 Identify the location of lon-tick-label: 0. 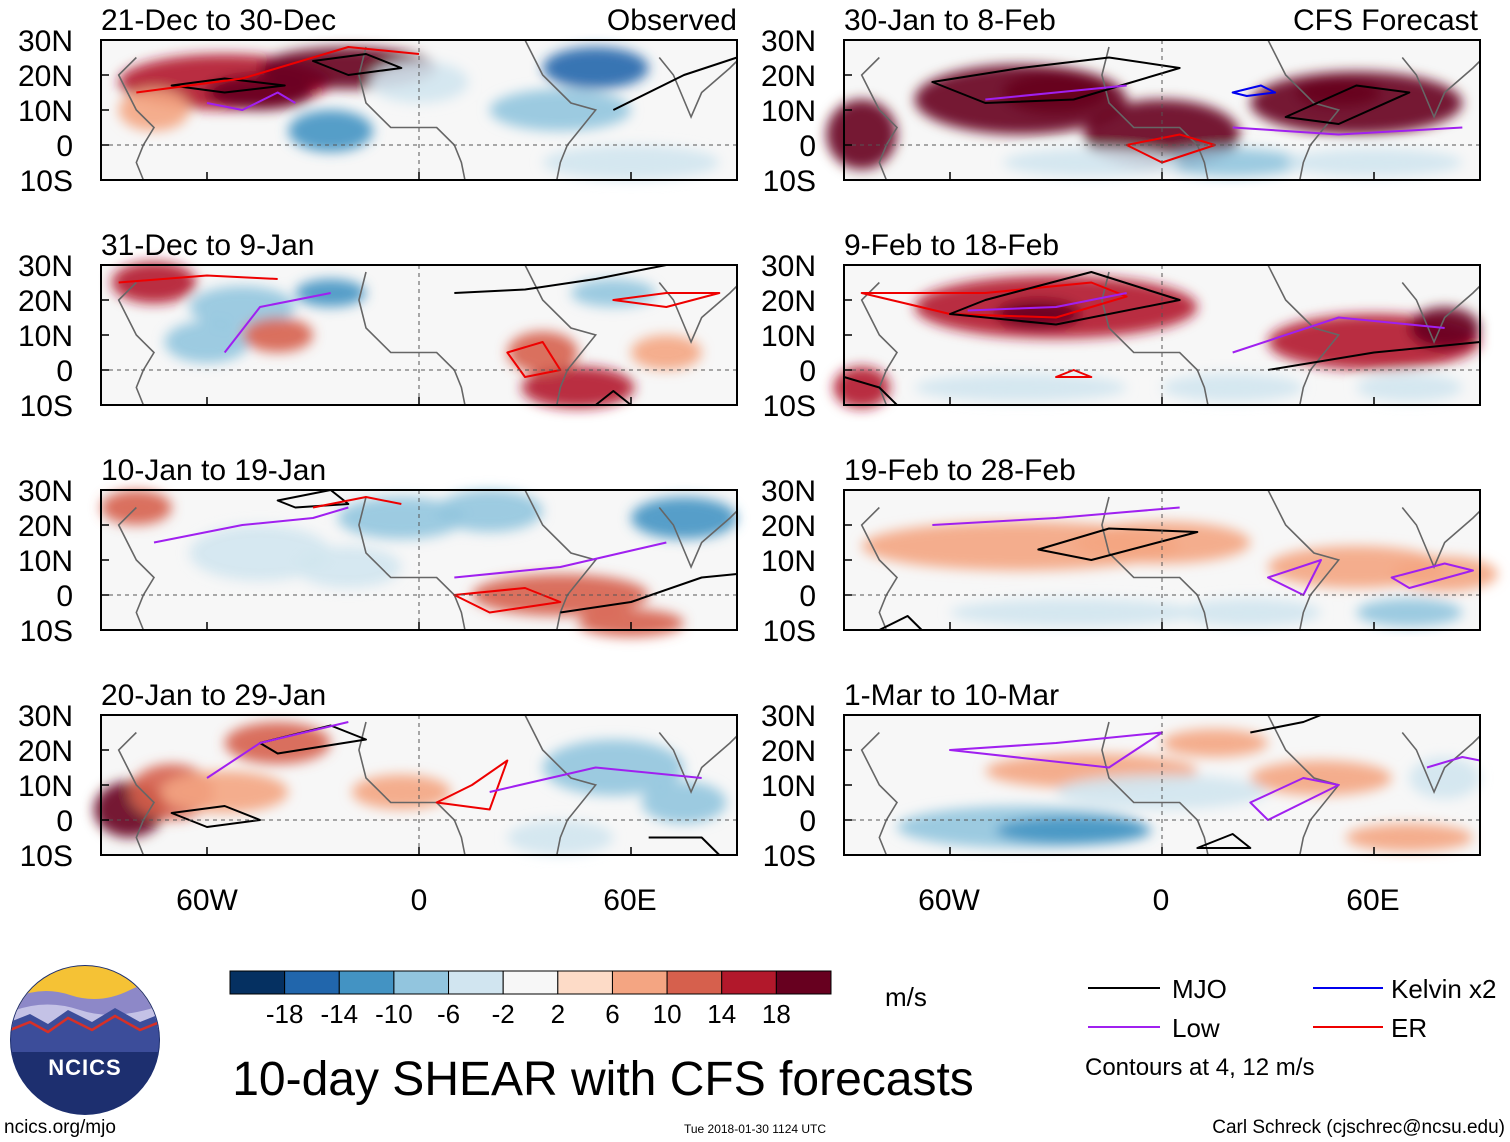
(419, 900).